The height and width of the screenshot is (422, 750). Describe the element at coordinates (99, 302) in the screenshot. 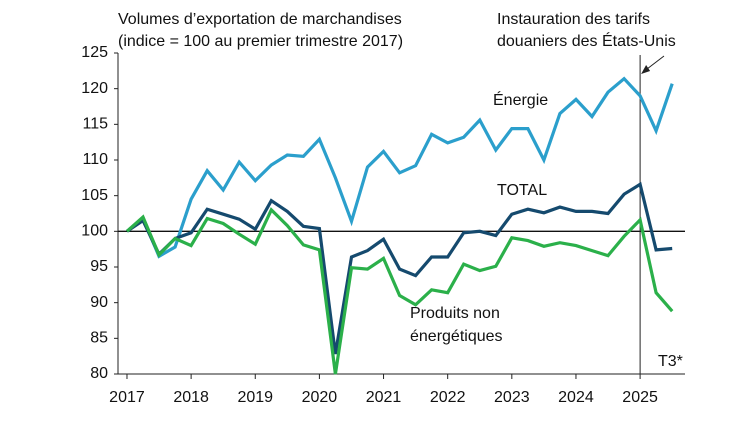

I see `y-tick-label: 90` at that location.